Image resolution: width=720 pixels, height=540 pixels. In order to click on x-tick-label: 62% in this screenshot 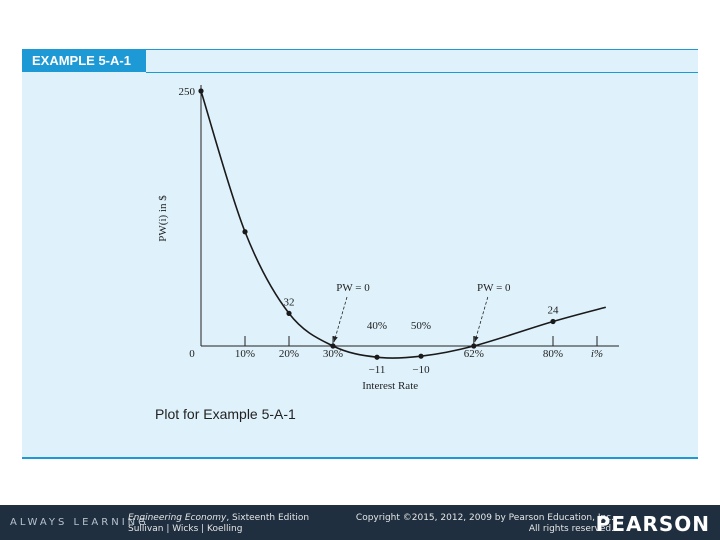, I will do `click(474, 354)`.